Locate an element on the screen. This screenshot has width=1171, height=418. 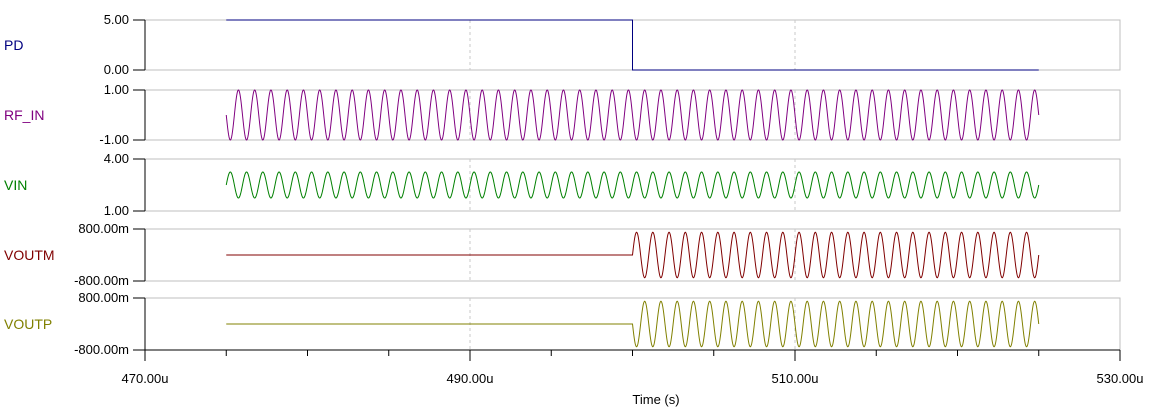
x-tick-label: 490.00u is located at coordinates (470, 378).